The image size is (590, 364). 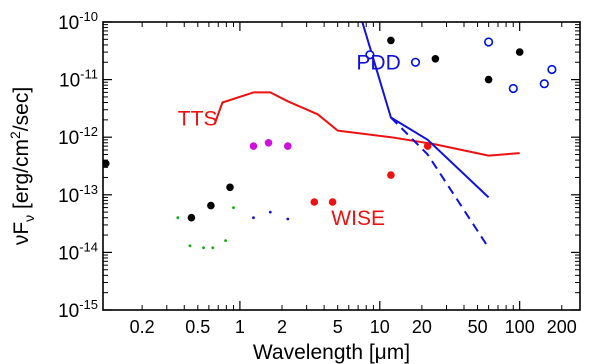 What do you see at coordinates (478, 327) in the screenshot?
I see `x-tick-label: 50` at bounding box center [478, 327].